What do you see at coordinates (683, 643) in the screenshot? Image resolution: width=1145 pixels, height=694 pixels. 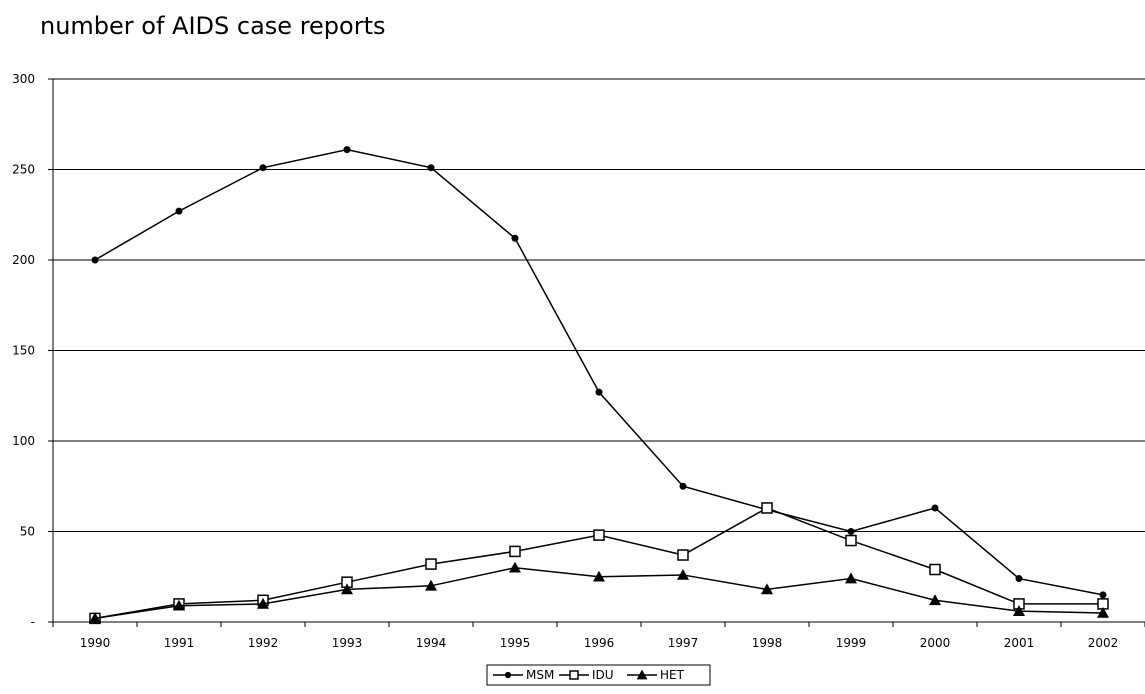 I see `x-tick-label: 1997` at bounding box center [683, 643].